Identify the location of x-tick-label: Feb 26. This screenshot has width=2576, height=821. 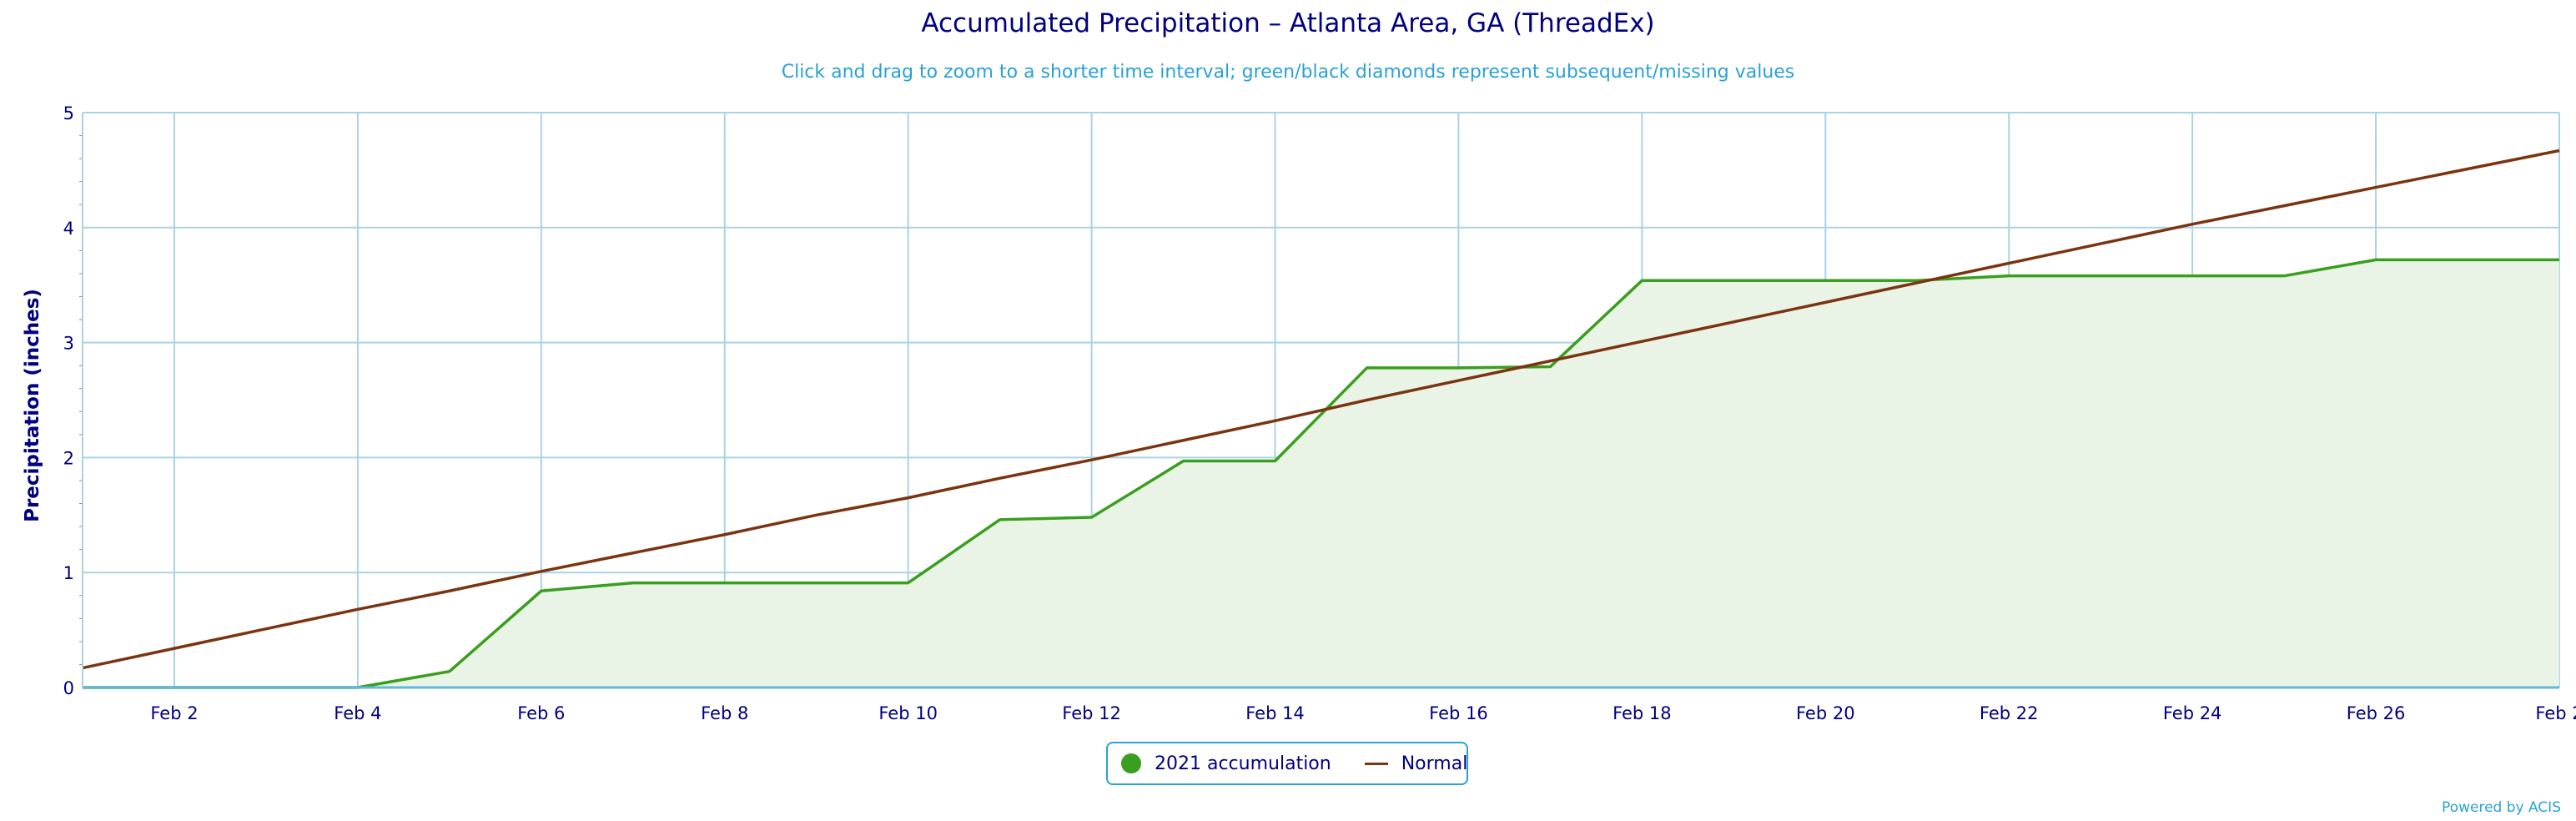
(2376, 713).